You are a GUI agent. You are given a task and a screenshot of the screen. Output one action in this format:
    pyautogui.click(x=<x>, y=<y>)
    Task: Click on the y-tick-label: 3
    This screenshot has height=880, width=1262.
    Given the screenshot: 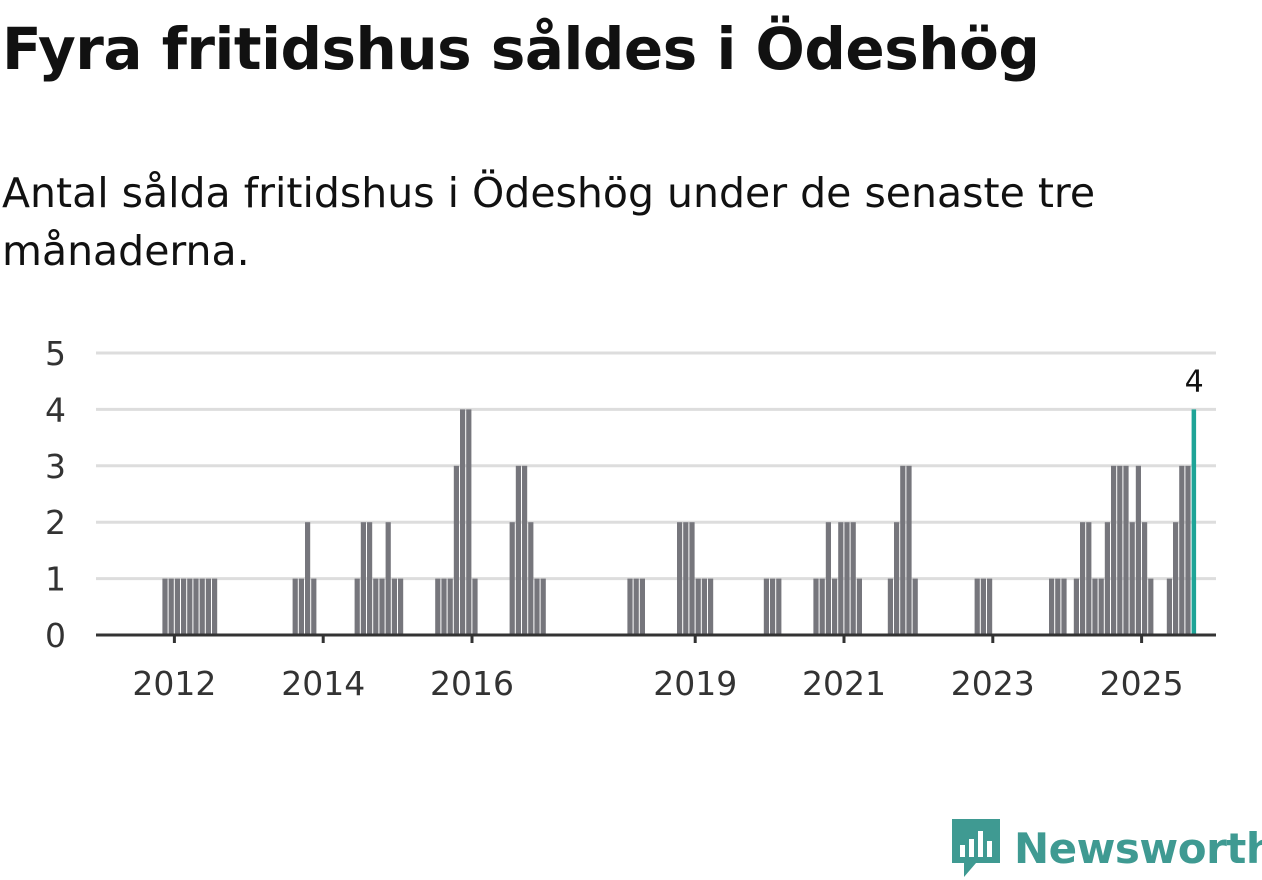 What is the action you would take?
    pyautogui.click(x=55, y=466)
    